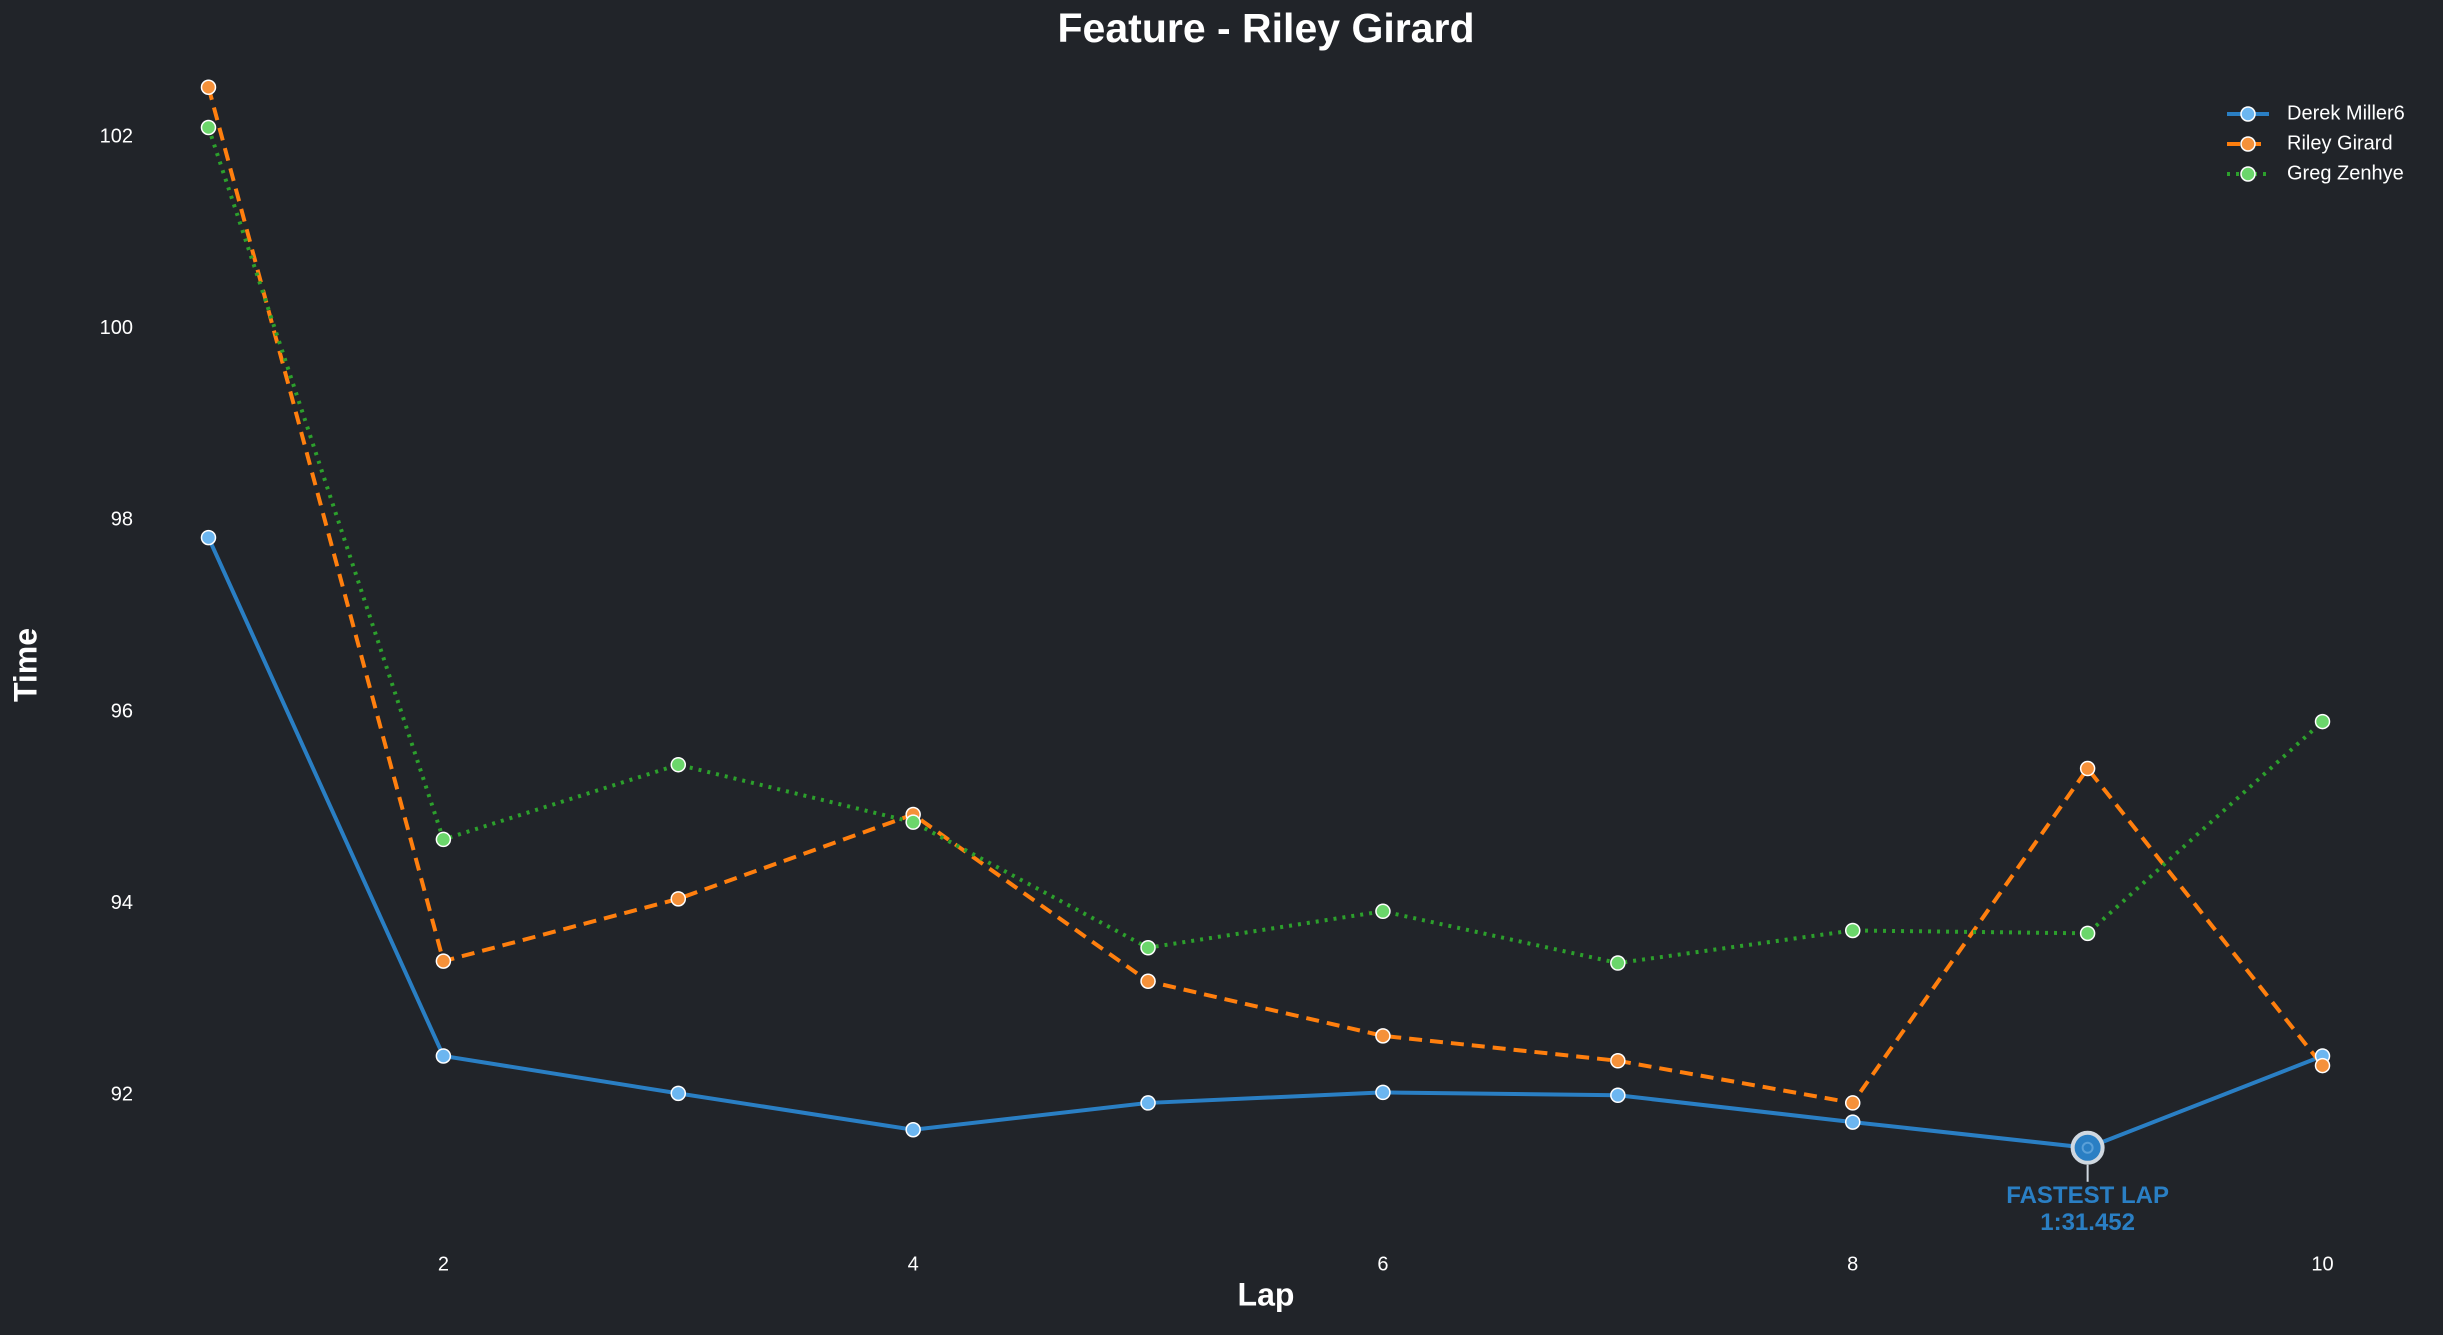  I want to click on fastest-lap-core, so click(2087, 1147).